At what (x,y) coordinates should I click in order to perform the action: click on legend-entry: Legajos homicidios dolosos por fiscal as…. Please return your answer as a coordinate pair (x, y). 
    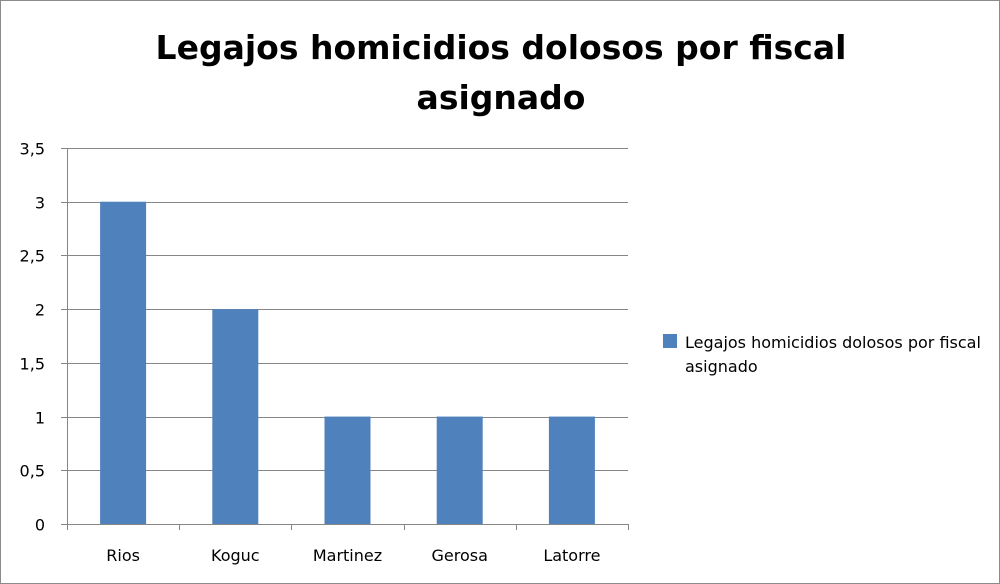
    Looking at the image, I should click on (833, 354).